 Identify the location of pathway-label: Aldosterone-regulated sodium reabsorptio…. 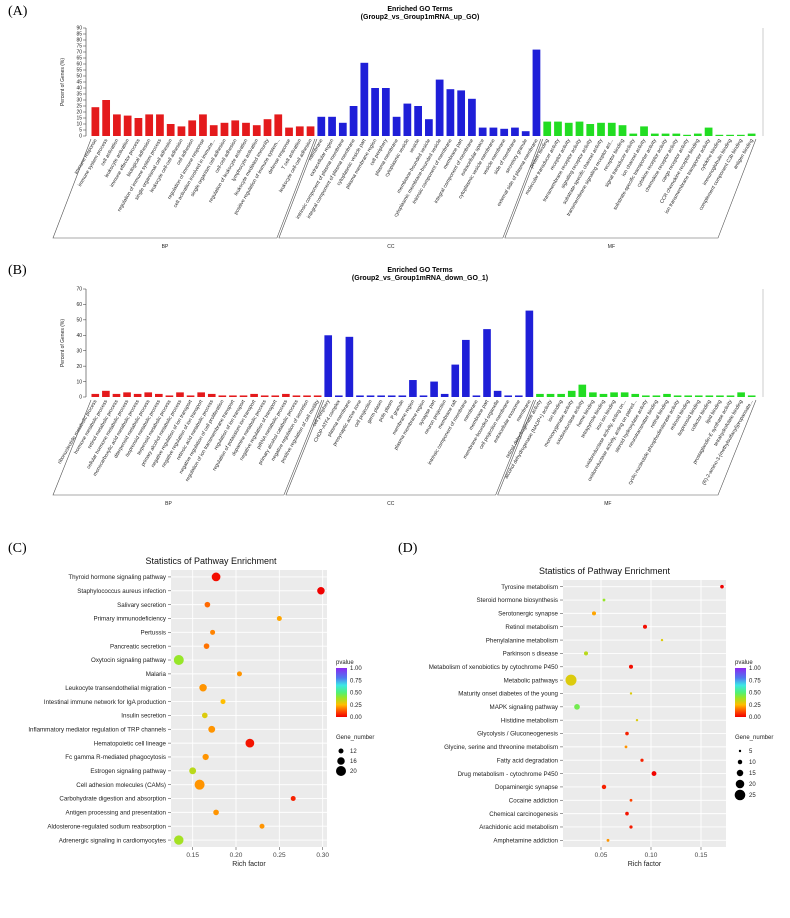
(106, 826).